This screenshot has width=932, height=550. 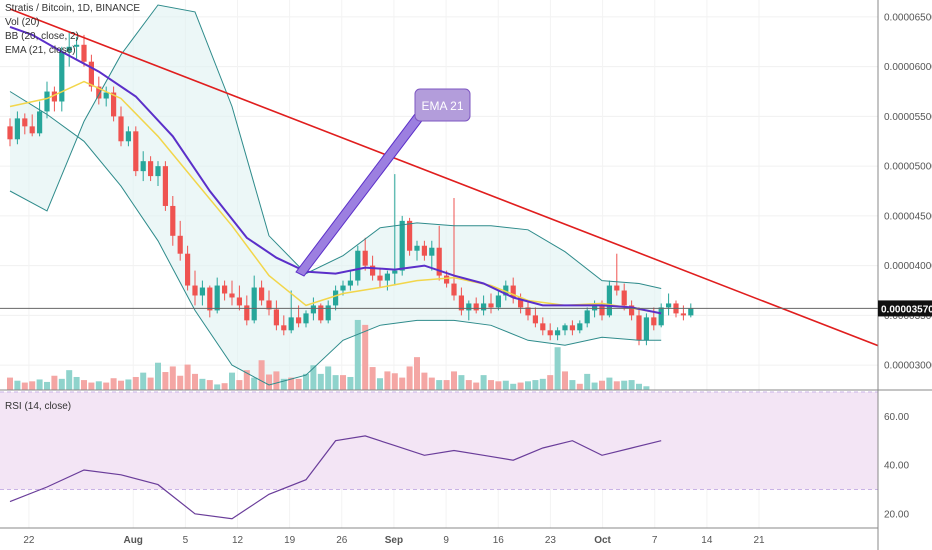 What do you see at coordinates (896, 514) in the screenshot?
I see `rsi-tick-label: 20.00` at bounding box center [896, 514].